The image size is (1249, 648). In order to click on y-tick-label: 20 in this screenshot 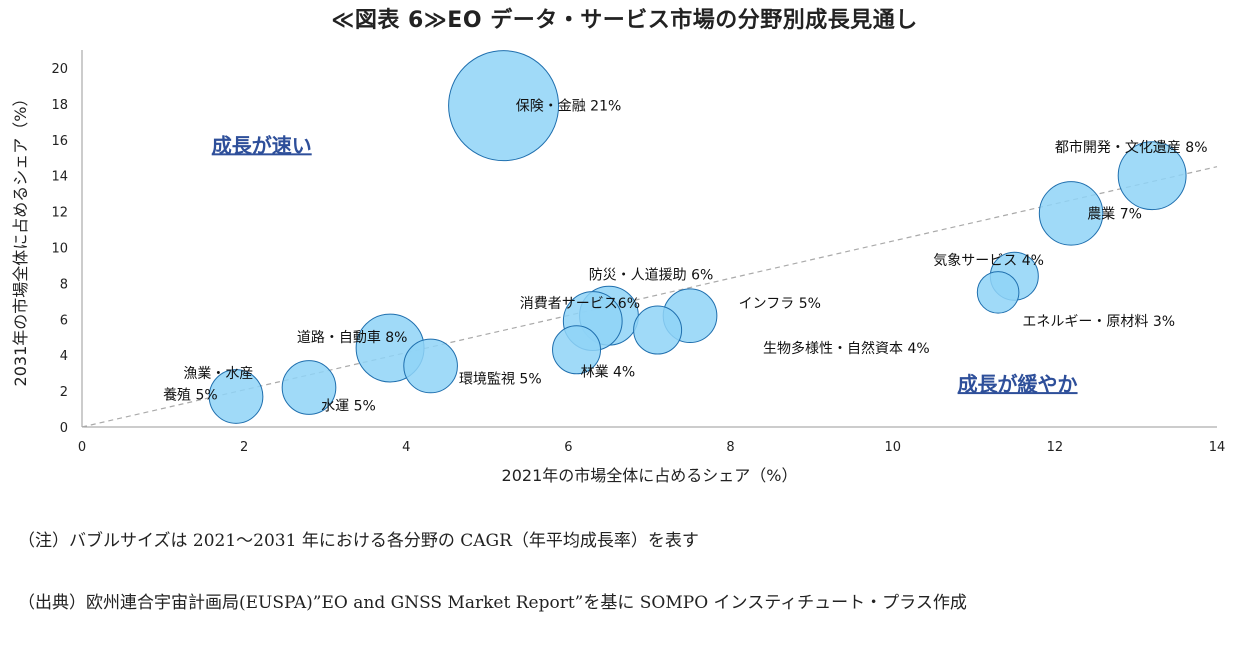, I will do `click(59, 69)`.